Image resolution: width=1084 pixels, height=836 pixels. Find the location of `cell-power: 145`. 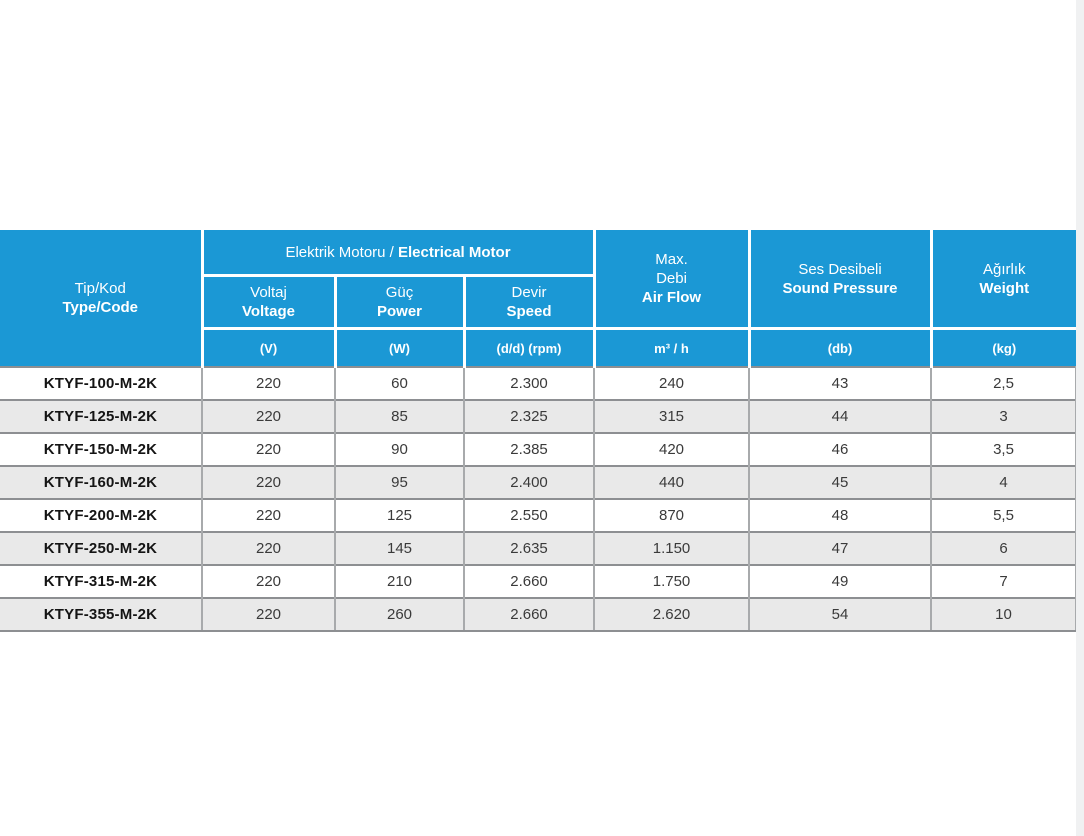

cell-power: 145 is located at coordinates (399, 548).